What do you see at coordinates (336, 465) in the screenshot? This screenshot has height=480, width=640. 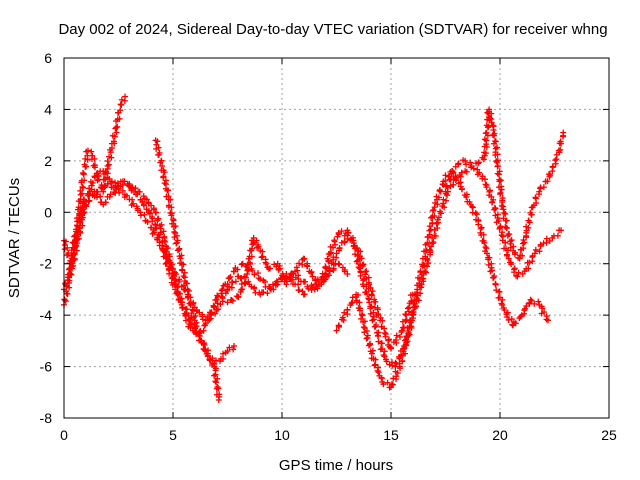 I see `x-axis-label: GPS time / hours` at bounding box center [336, 465].